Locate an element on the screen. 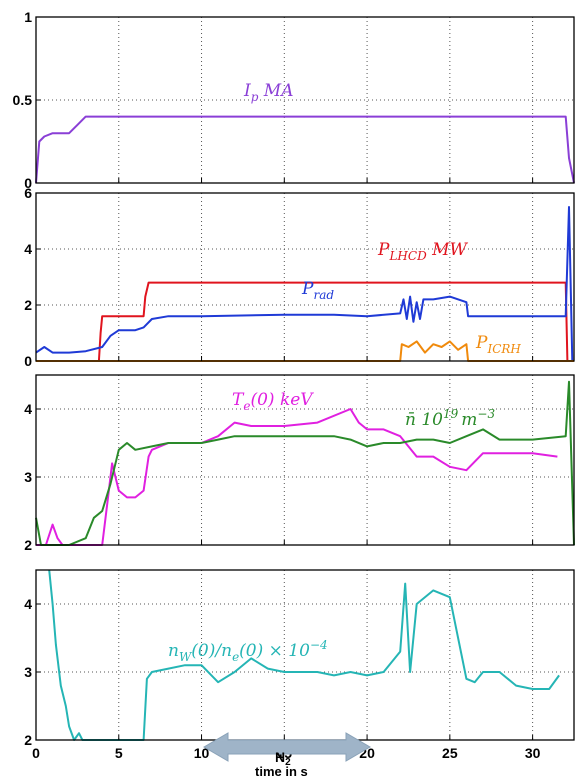 The width and height of the screenshot is (579, 778). label-ip: Ip MA is located at coordinates (268, 92).